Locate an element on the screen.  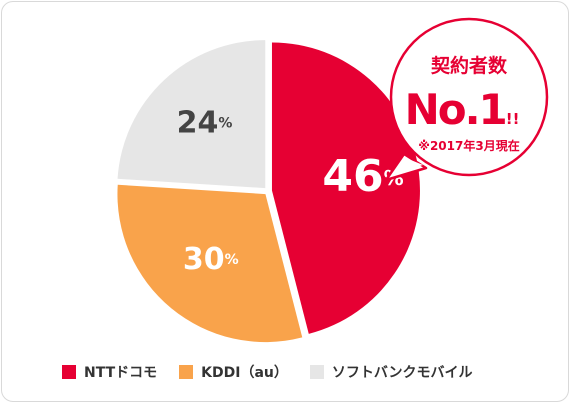
no1-badge: 契約者数 No.1!! ※2017年3月現在 is located at coordinates (466, 99).